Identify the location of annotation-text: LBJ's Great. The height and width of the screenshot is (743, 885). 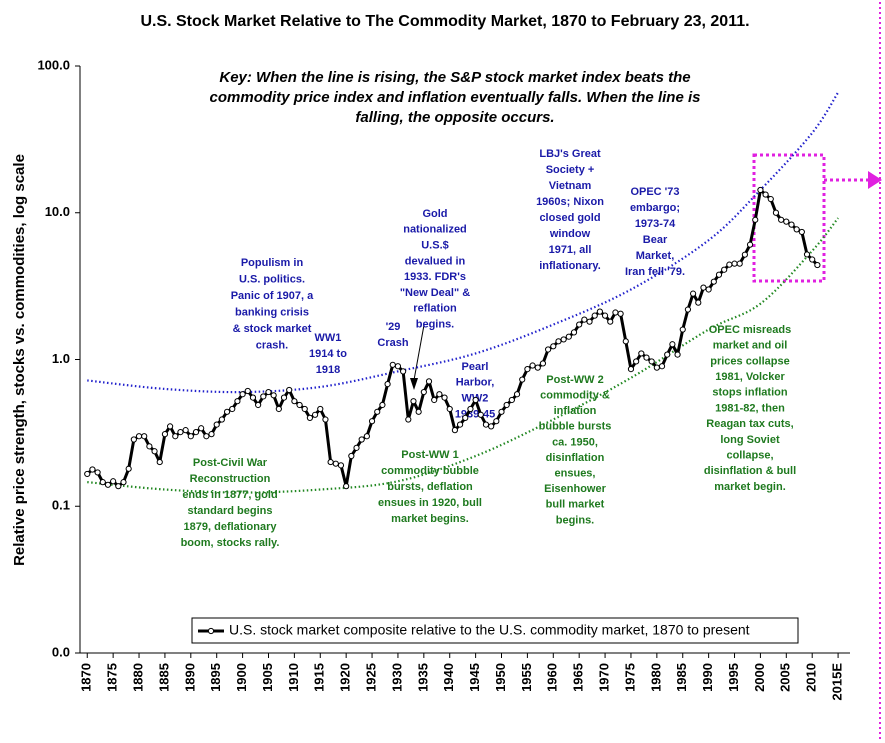
(570, 154).